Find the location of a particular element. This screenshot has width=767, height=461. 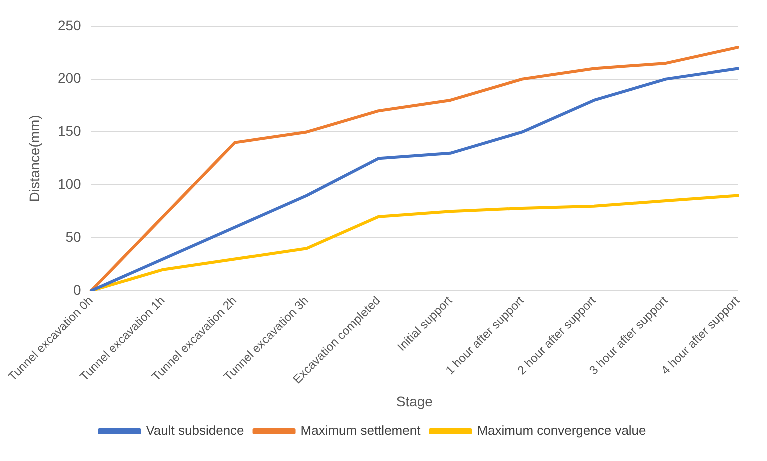

y-axis-title: Distance(mm) is located at coordinates (34, 158).